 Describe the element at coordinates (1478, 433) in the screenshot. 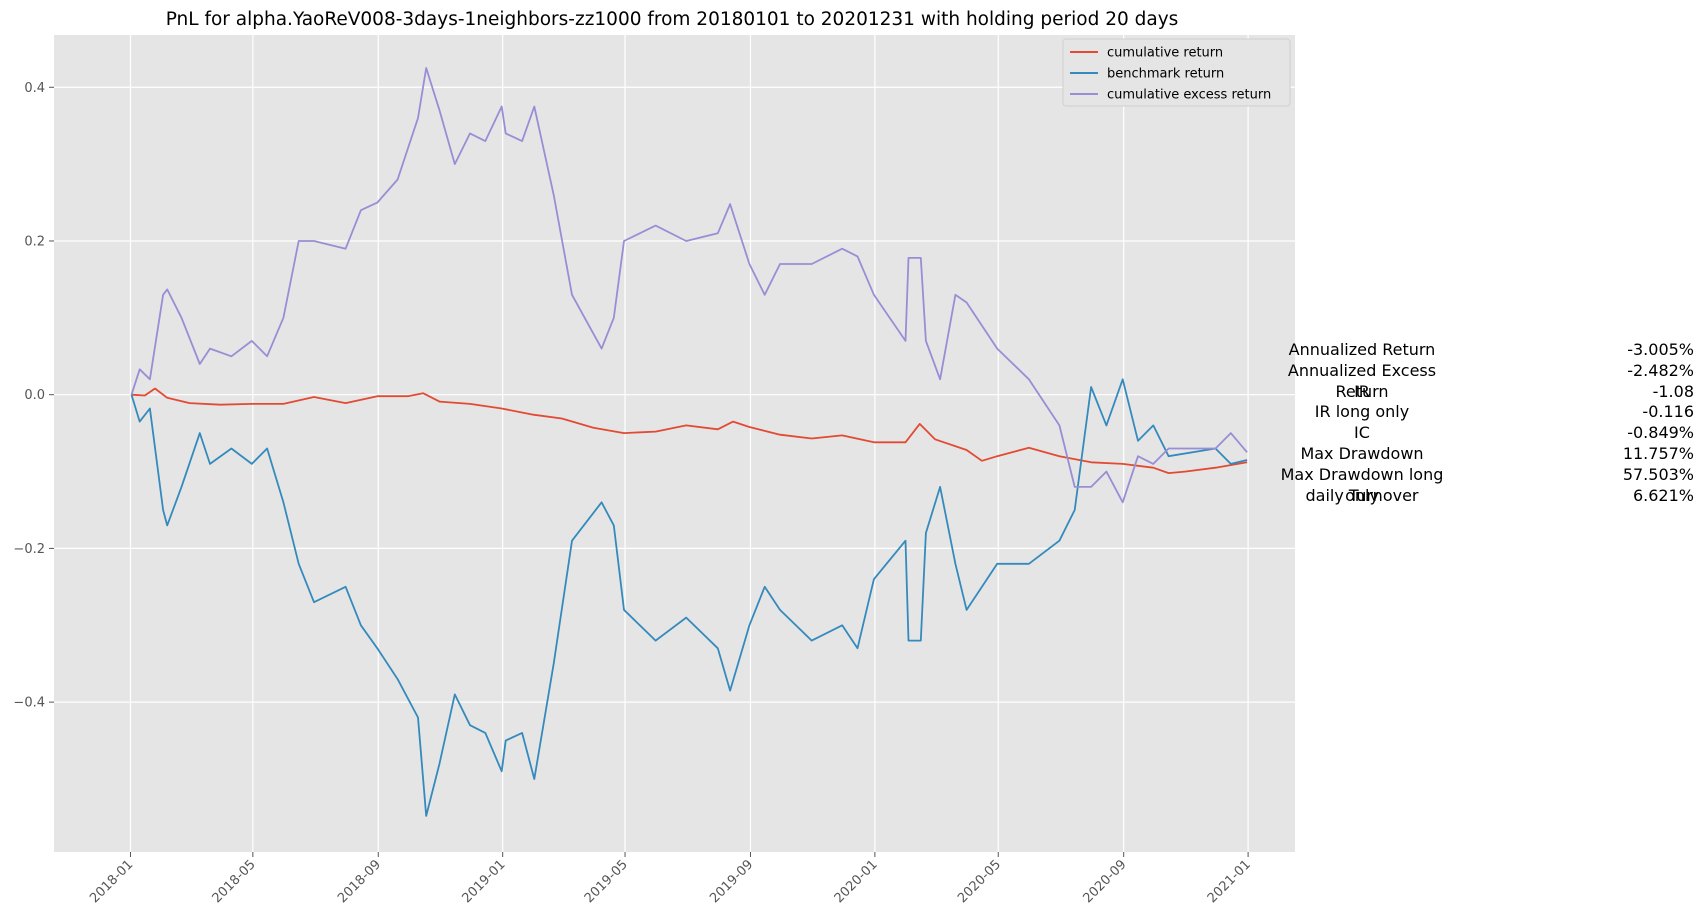

I see `stat-row-ic: IC -0.849%` at that location.